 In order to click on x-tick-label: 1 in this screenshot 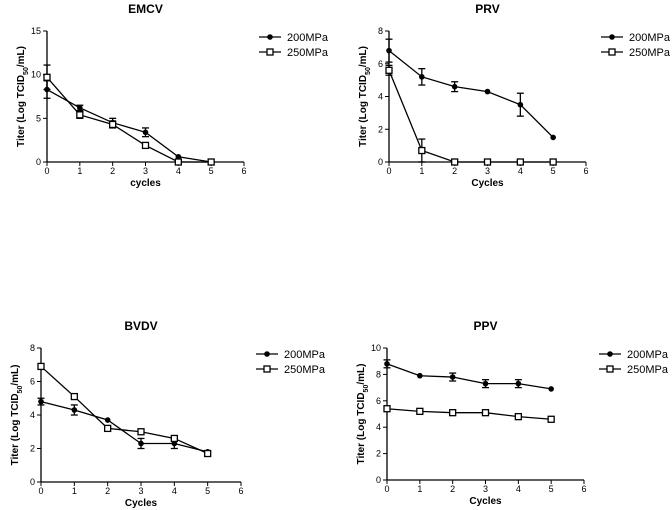, I will do `click(419, 489)`.